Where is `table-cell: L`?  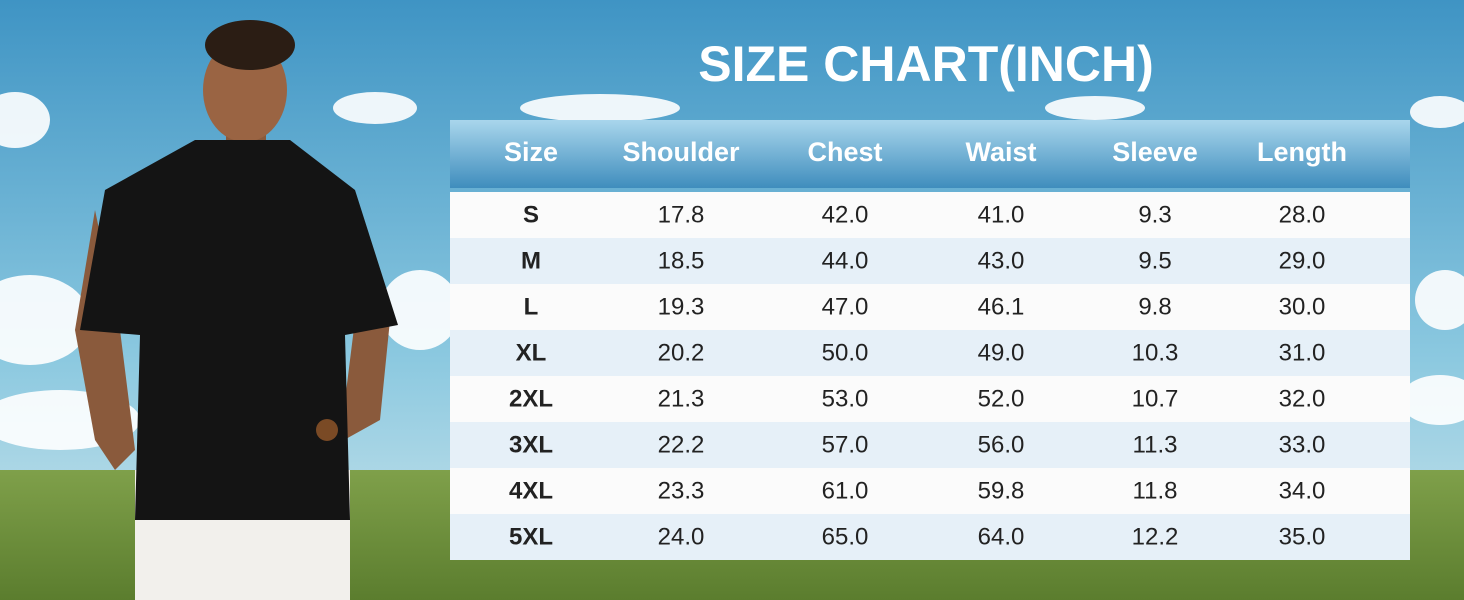
table-cell: L is located at coordinates (531, 306).